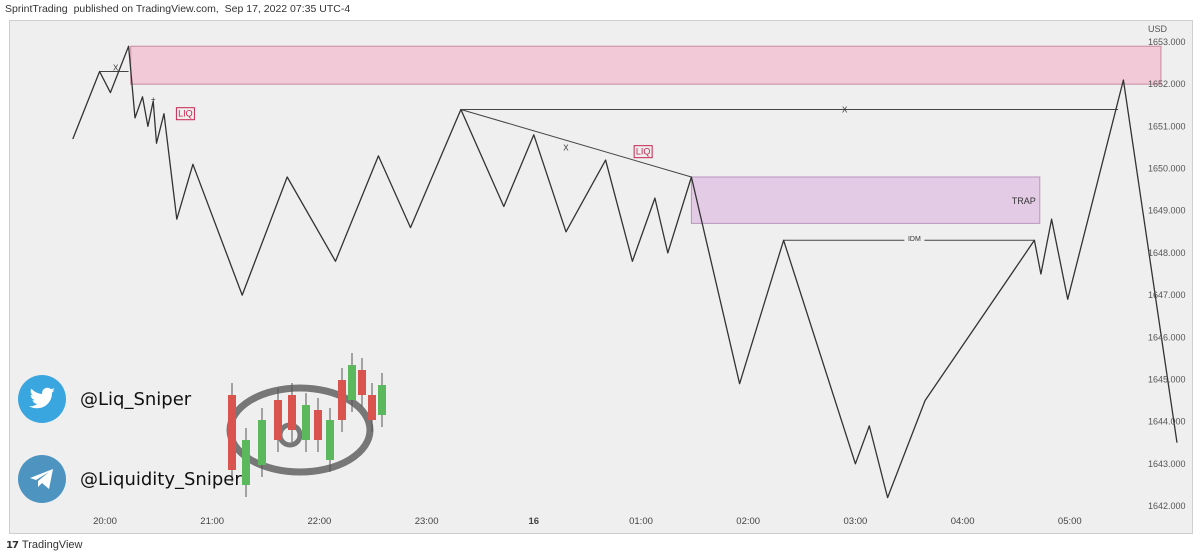 This screenshot has width=1200, height=557. What do you see at coordinates (1167, 422) in the screenshot?
I see `y-tick-label: 1644.000` at bounding box center [1167, 422].